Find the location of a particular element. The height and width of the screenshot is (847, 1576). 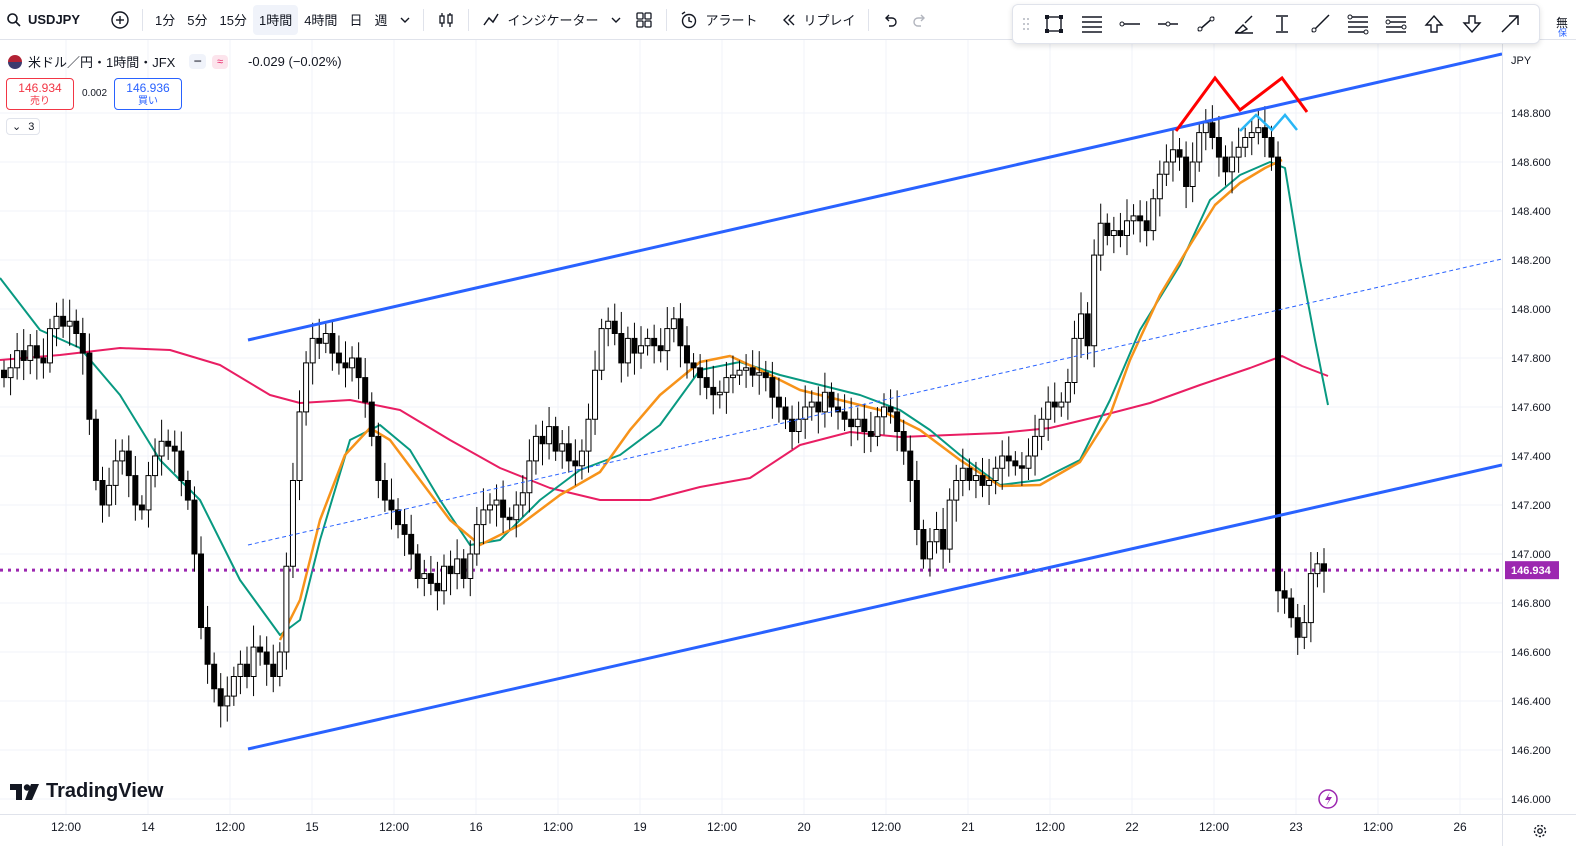

symbol-search: USDJPY is located at coordinates (43, 20).